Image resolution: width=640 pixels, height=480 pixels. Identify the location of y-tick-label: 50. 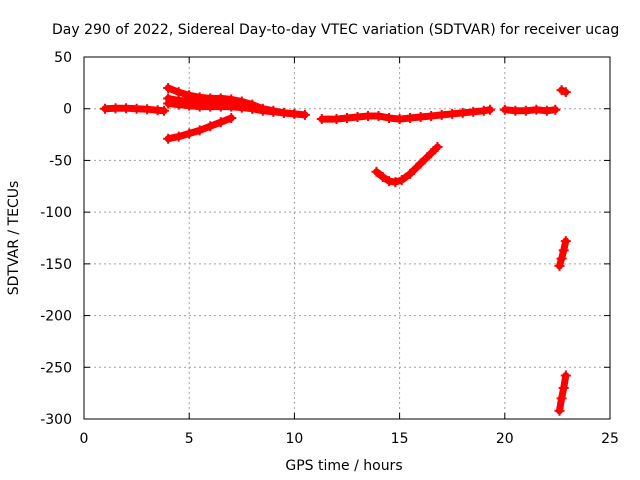
(63, 58).